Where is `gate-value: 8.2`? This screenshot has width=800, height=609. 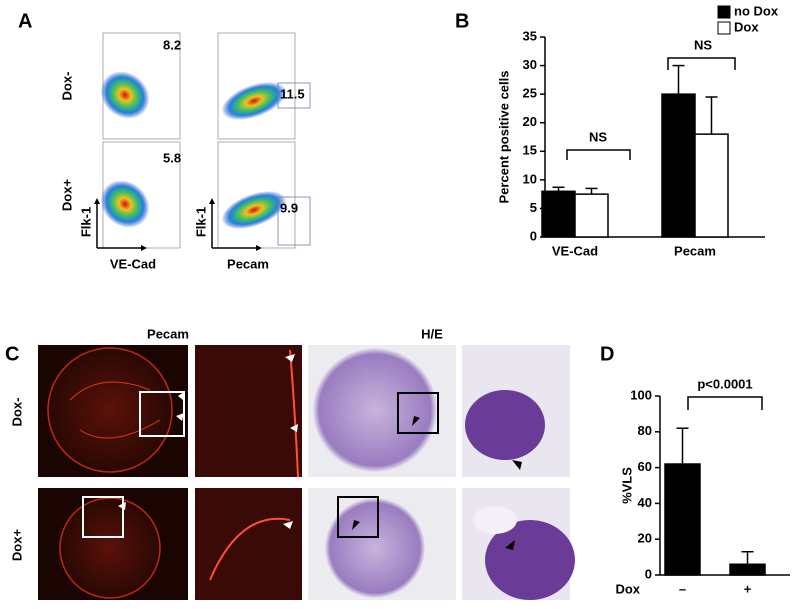 gate-value: 8.2 is located at coordinates (172, 44).